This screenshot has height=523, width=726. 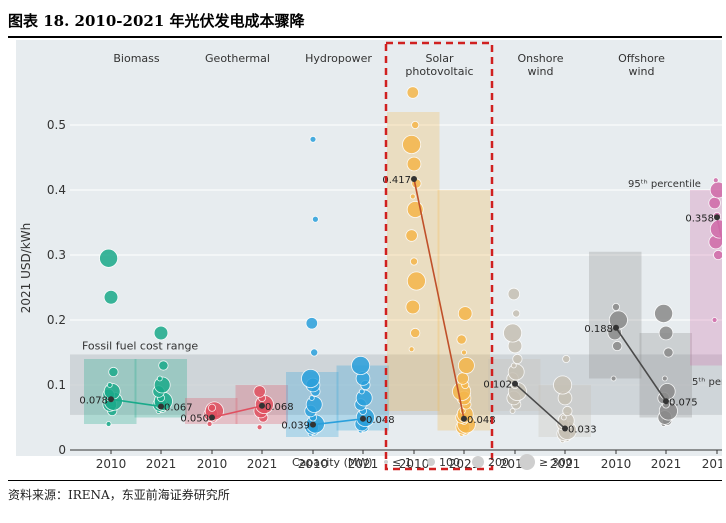 What do you see at coordinates (365, 37) in the screenshot?
I see `title-rule` at bounding box center [365, 37].